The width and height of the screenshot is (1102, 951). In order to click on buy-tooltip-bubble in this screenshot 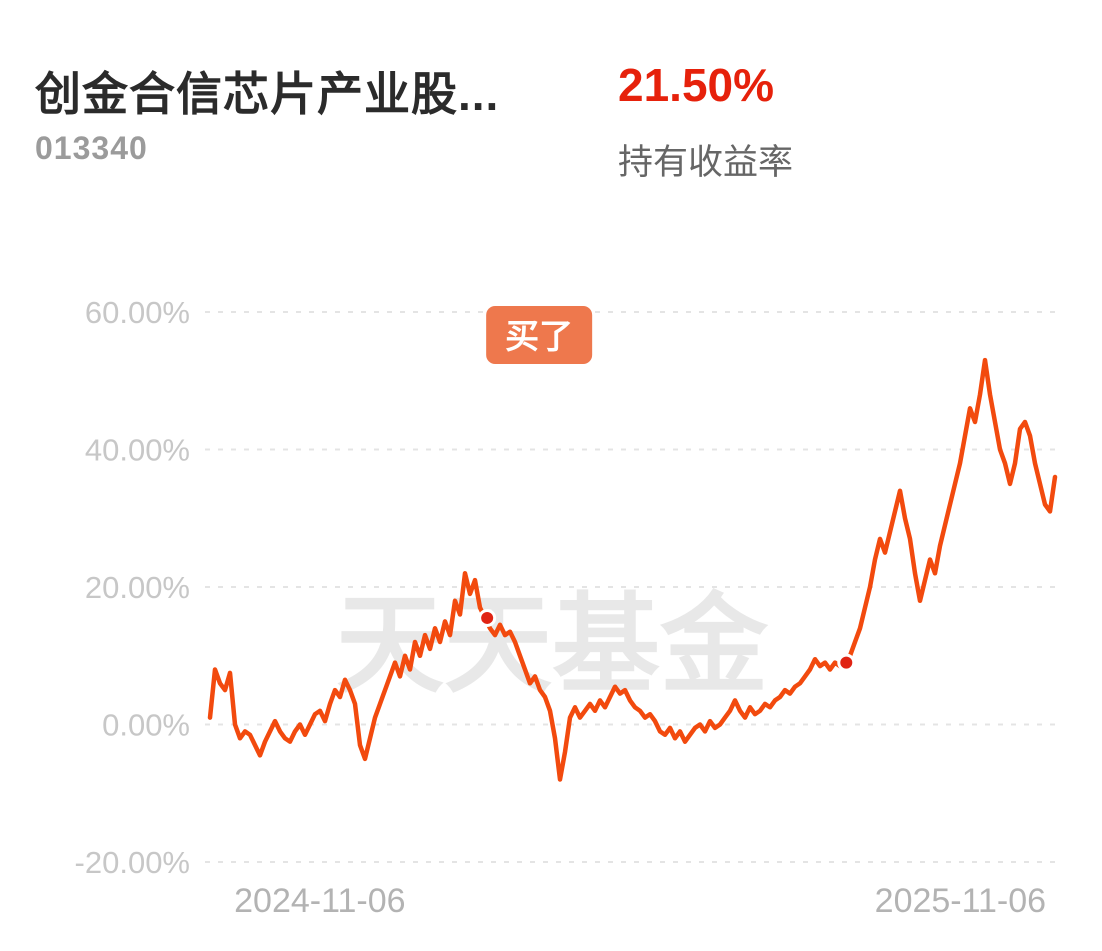, I will do `click(539, 335)`.